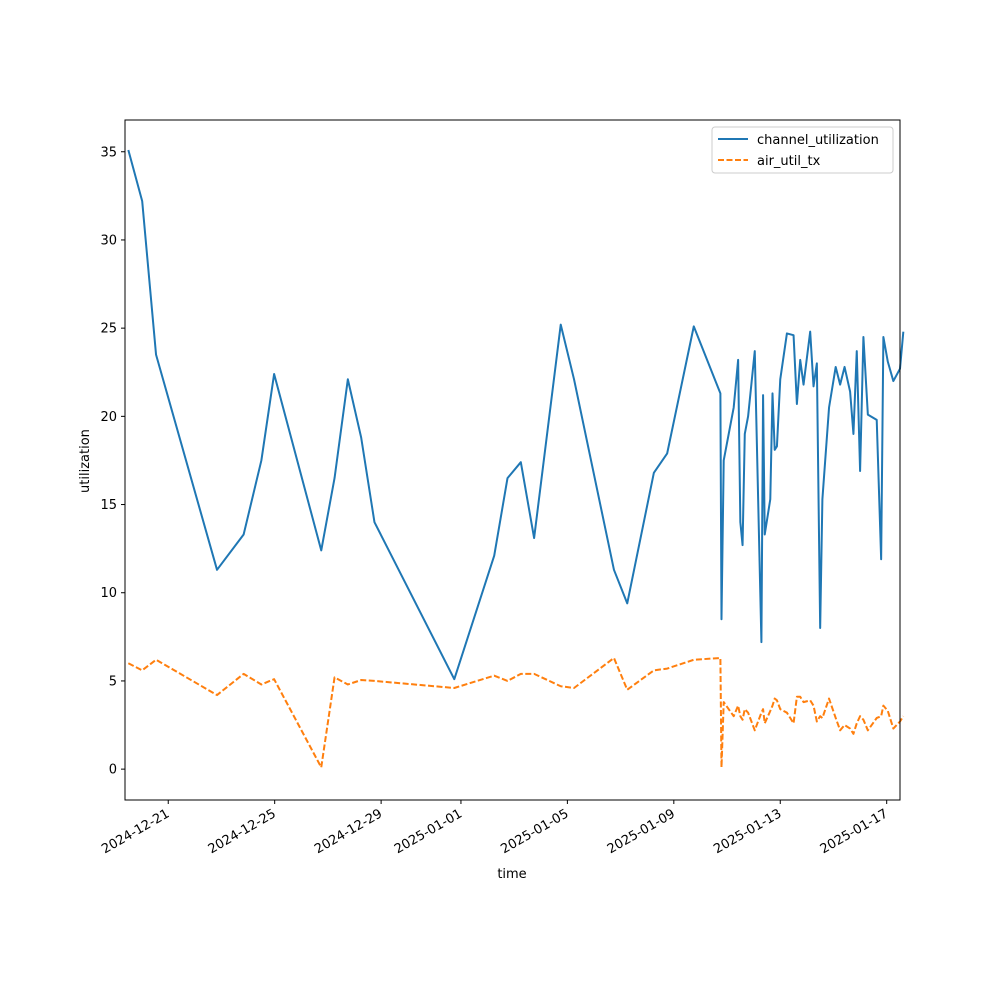 Image resolution: width=1000 pixels, height=1000 pixels. I want to click on legend-label-air-util-tx: air_util_tx, so click(789, 161).